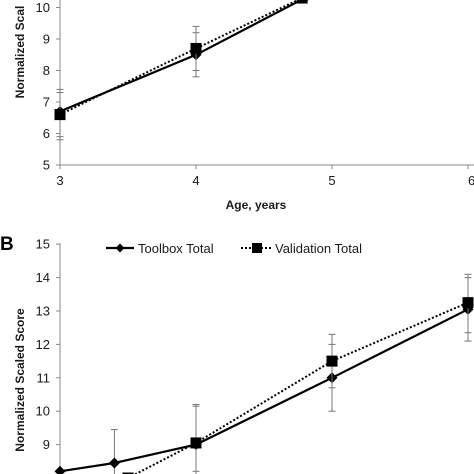  I want to click on panel-b-y-tick-label: 15, so click(43, 244).